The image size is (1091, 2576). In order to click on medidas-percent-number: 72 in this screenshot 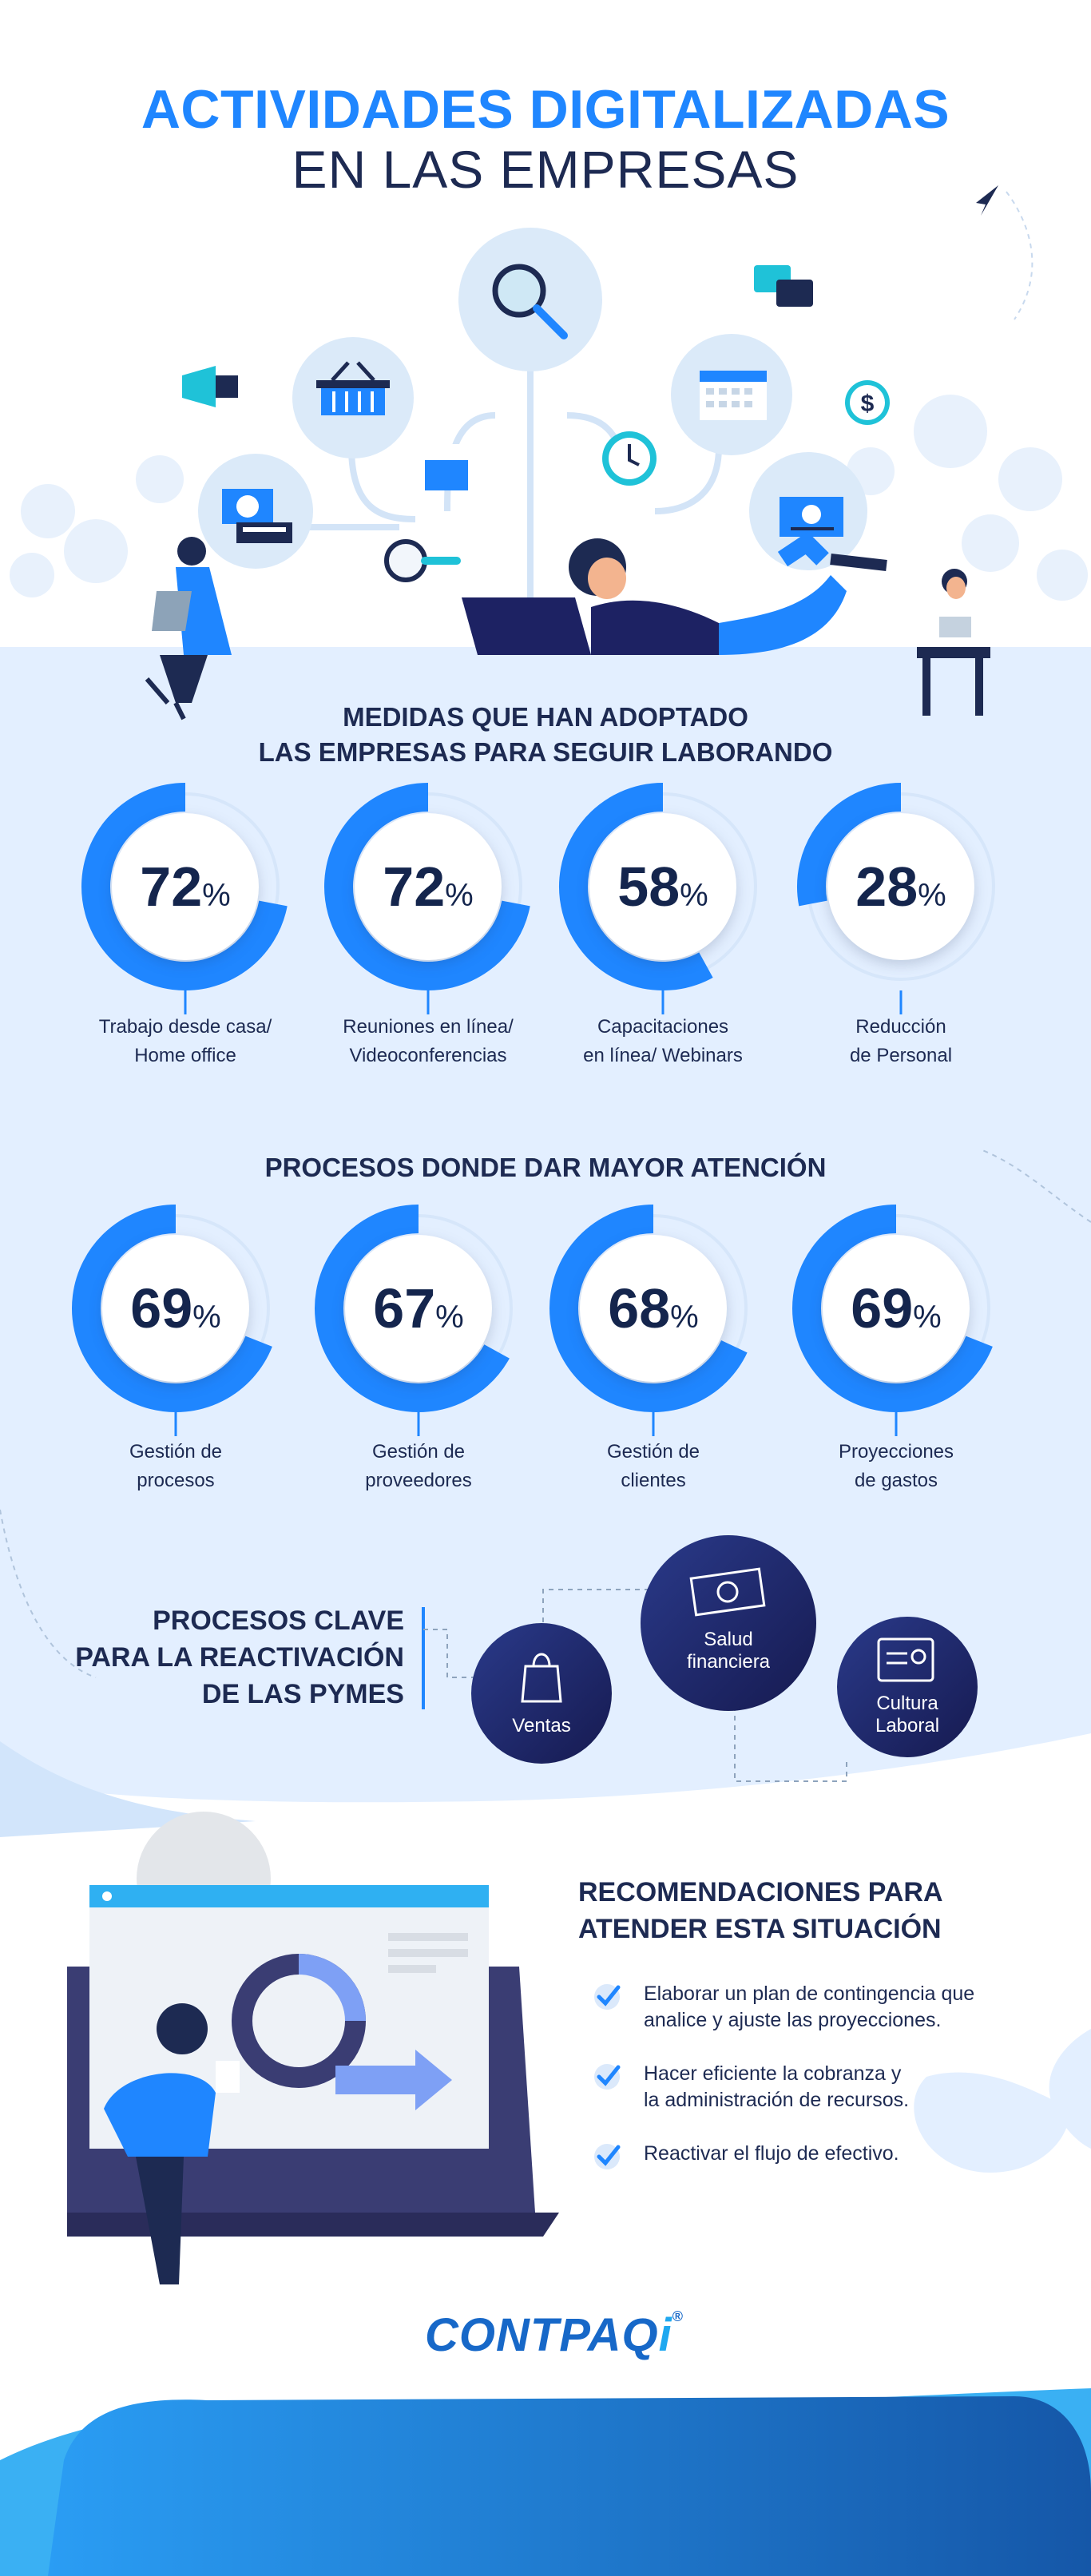, I will do `click(171, 886)`.